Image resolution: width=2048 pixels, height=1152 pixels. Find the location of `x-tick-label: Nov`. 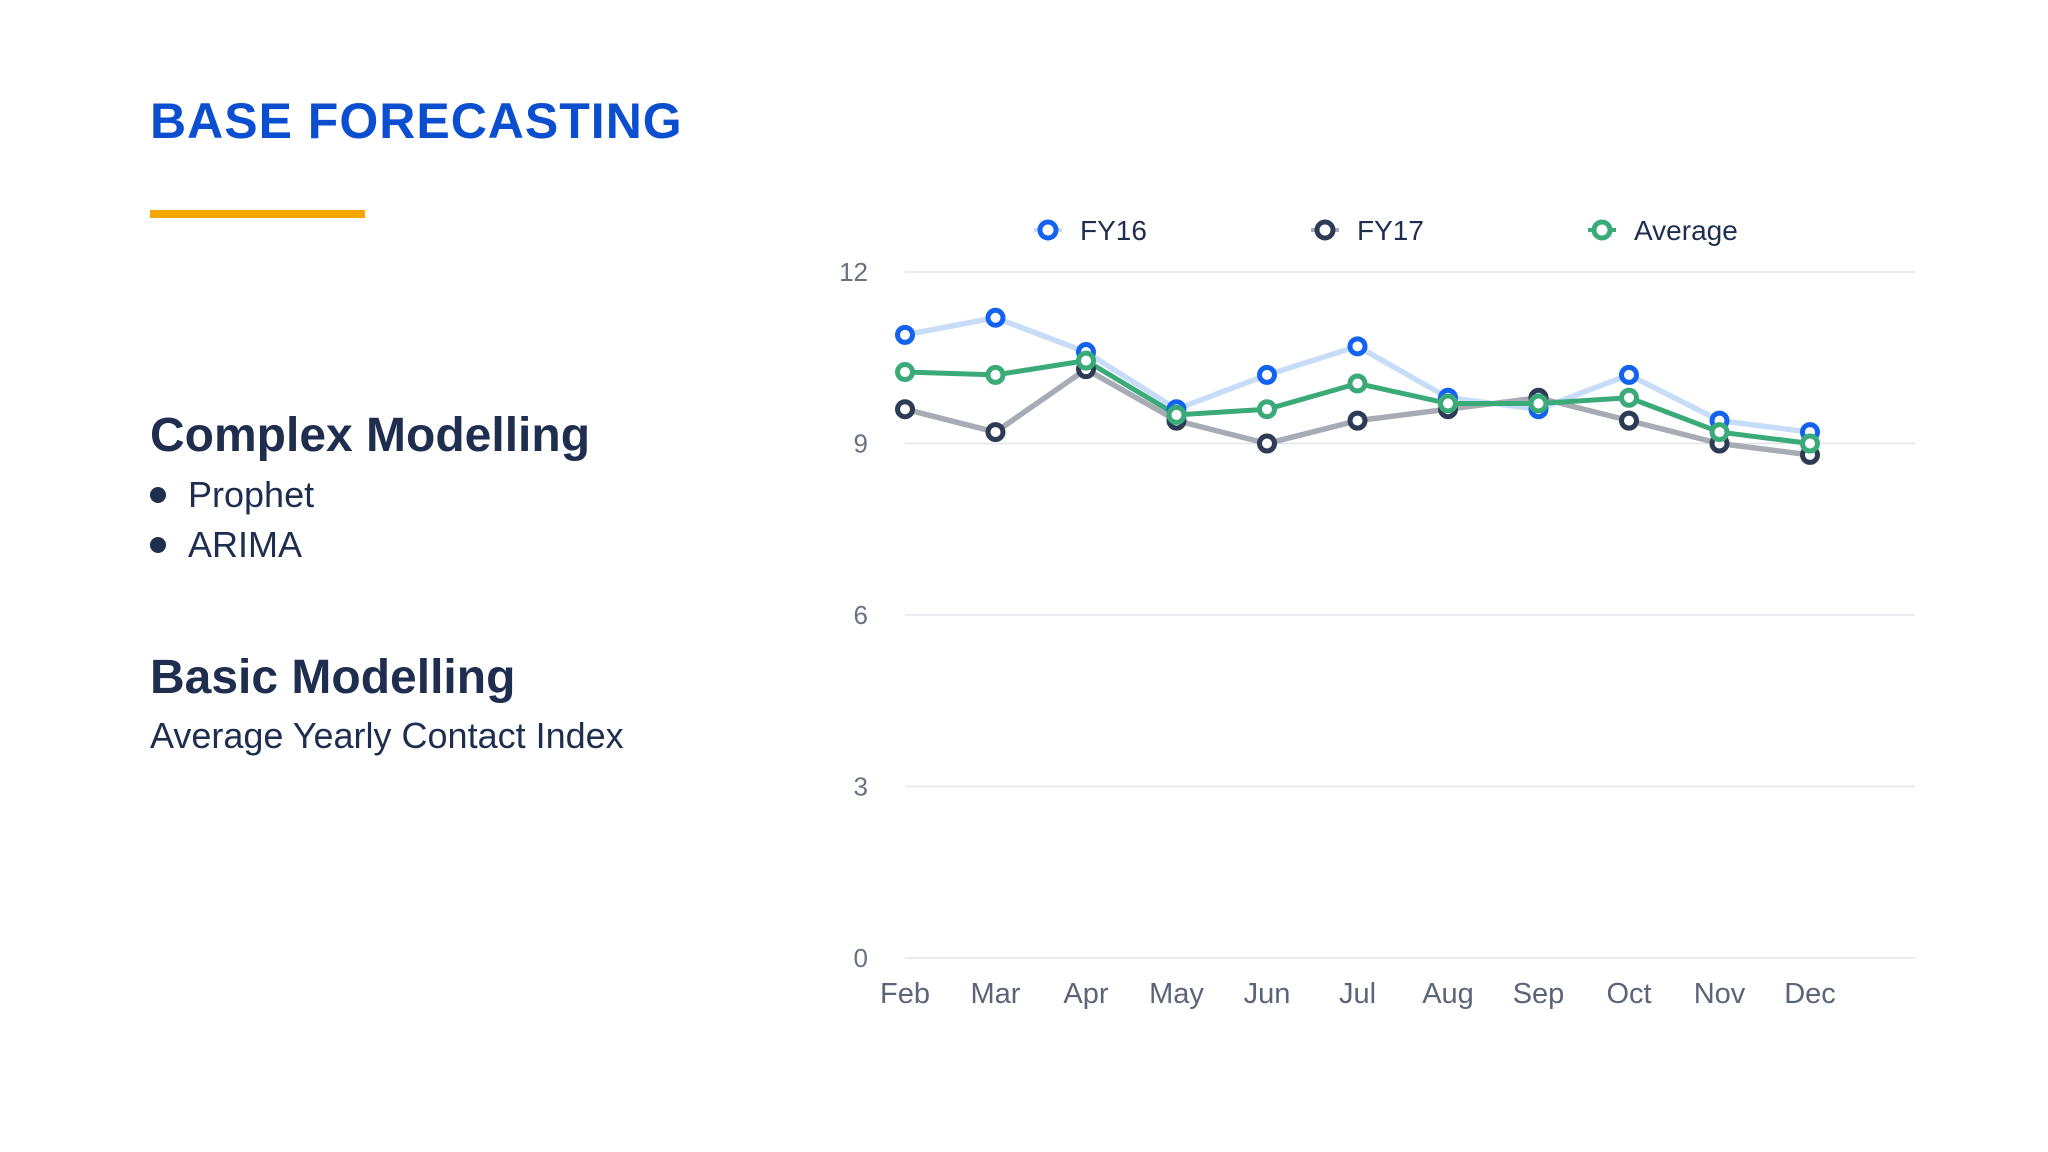

x-tick-label: Nov is located at coordinates (1720, 994).